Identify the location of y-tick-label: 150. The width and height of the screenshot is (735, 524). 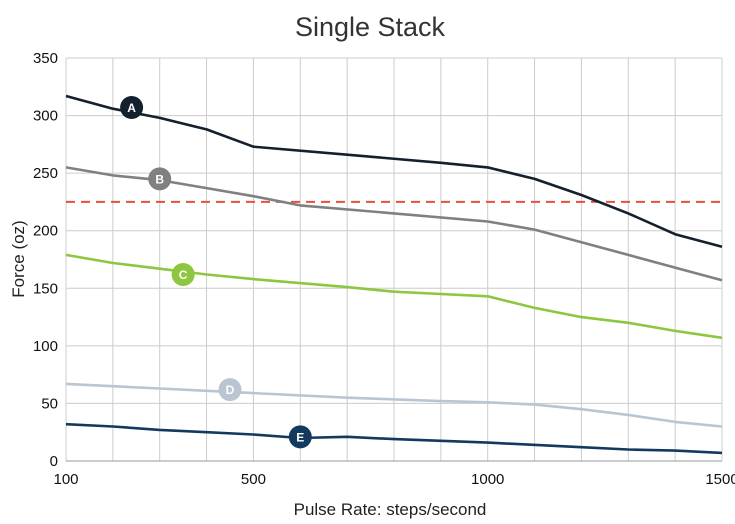
(45, 288).